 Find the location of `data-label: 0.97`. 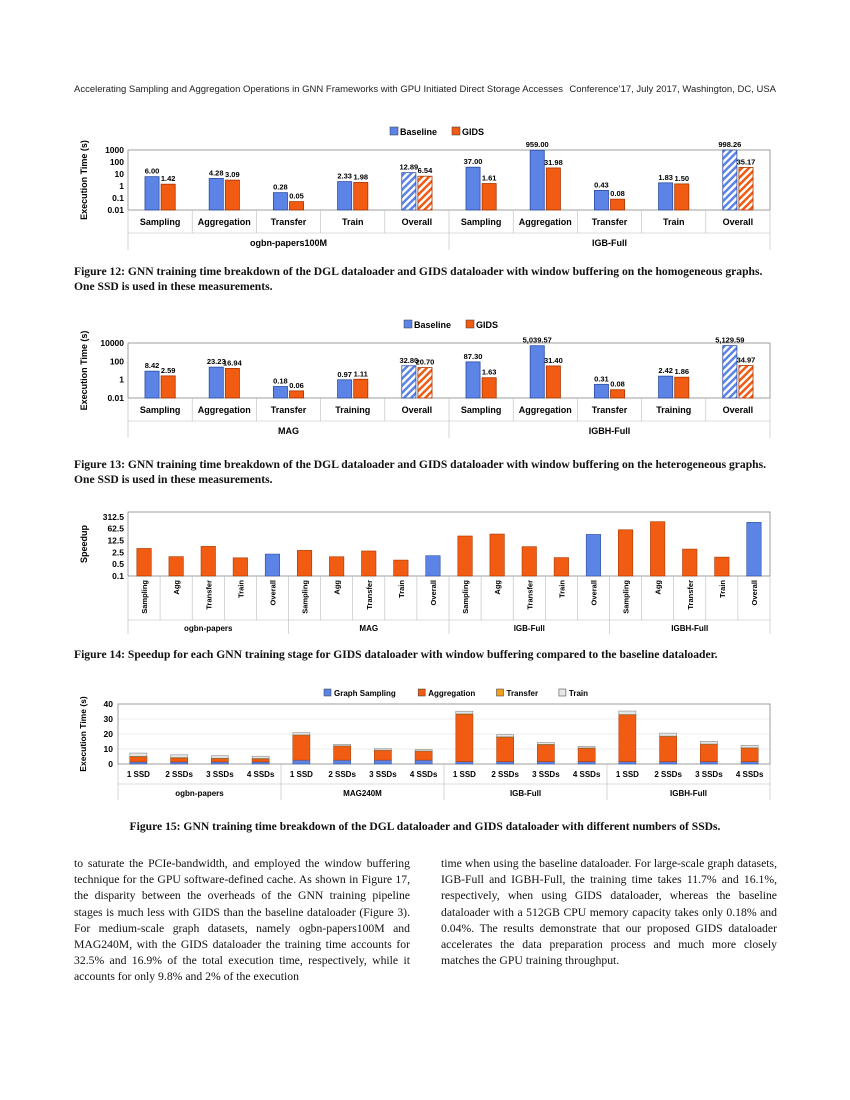

data-label: 0.97 is located at coordinates (344, 374).